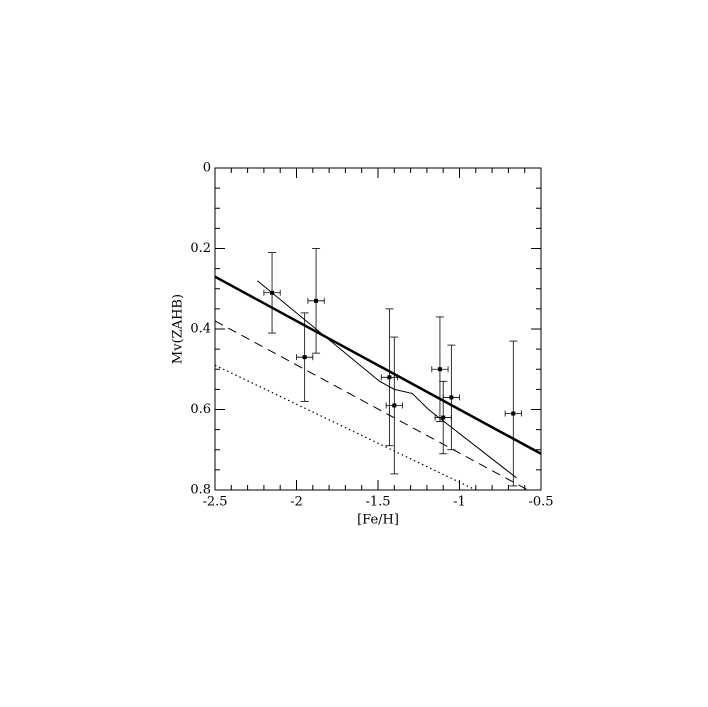 The image size is (708, 707). I want to click on y-tick-label: 0.4, so click(200, 329).